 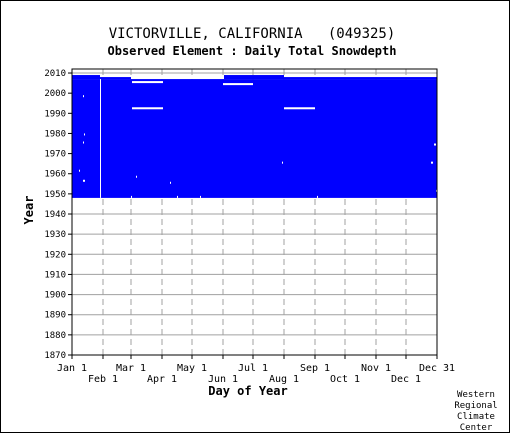 I want to click on y-tick-label: 1970, so click(x=55, y=155).